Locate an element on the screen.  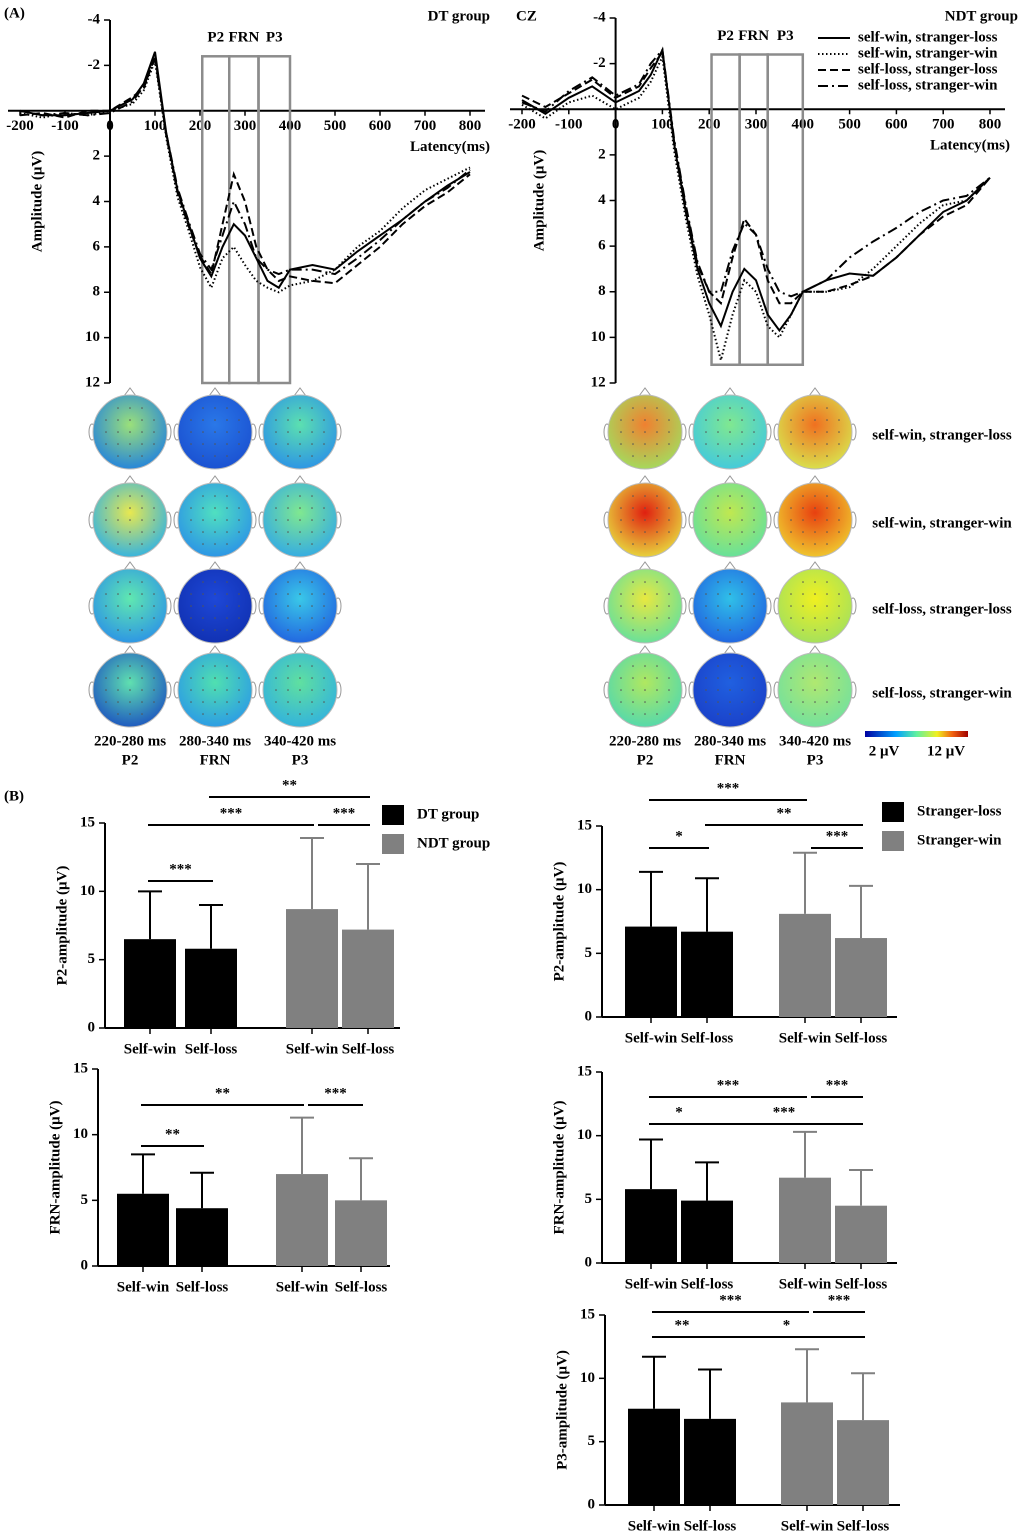
y-tick-label: 15 is located at coordinates (584, 825).